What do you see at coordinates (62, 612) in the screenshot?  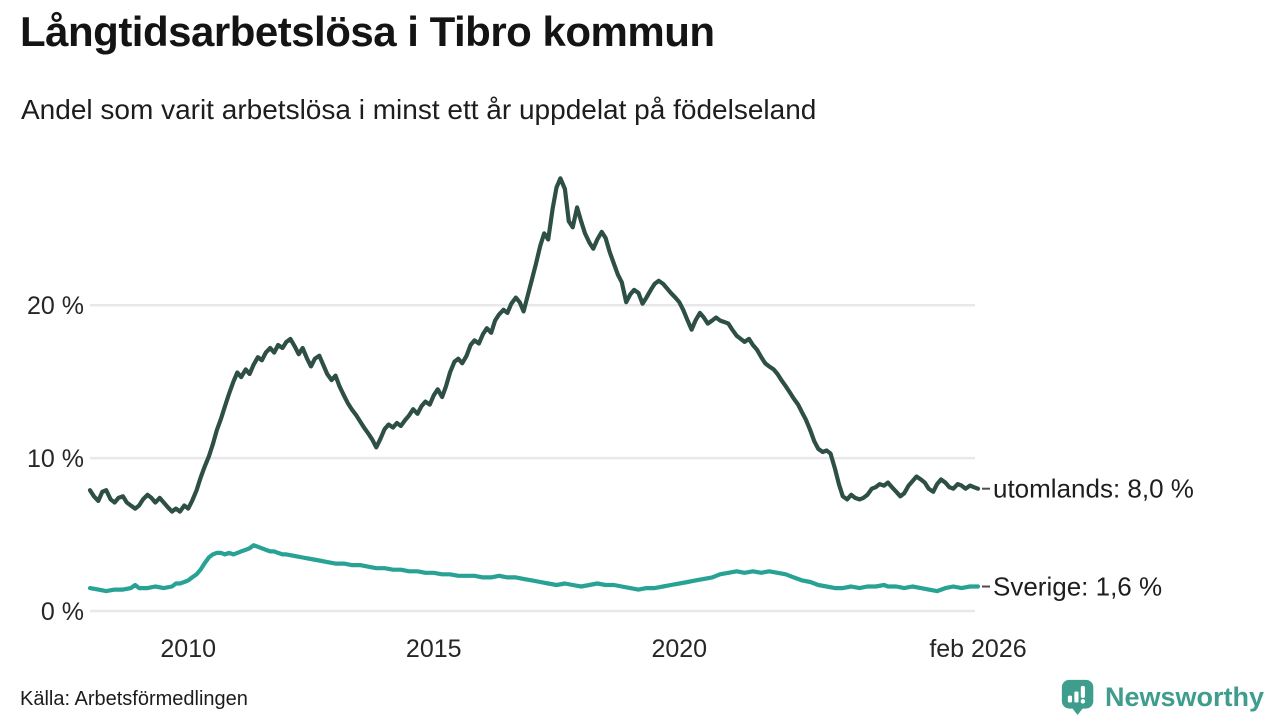 I see `y-tick-label-0: 0 %` at bounding box center [62, 612].